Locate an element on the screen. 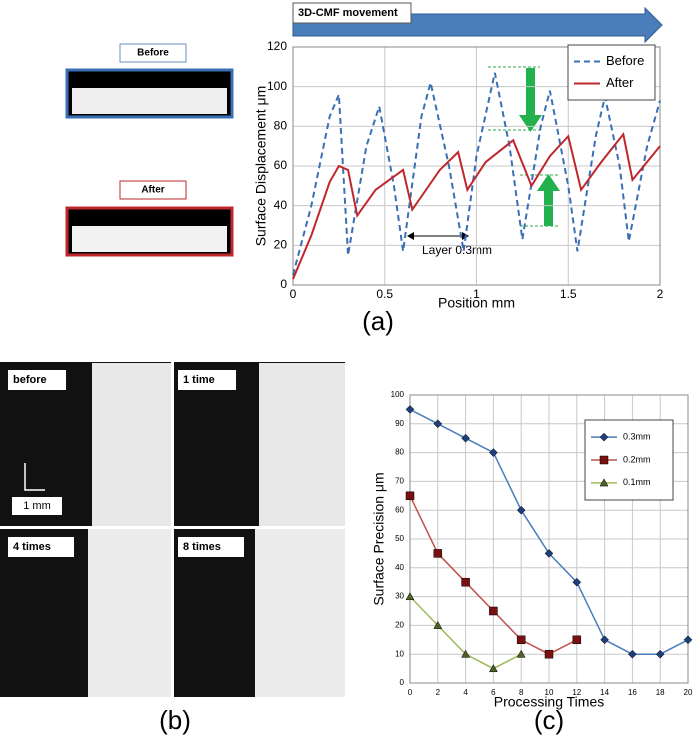  x-tick-label: 0.5 is located at coordinates (384, 294).